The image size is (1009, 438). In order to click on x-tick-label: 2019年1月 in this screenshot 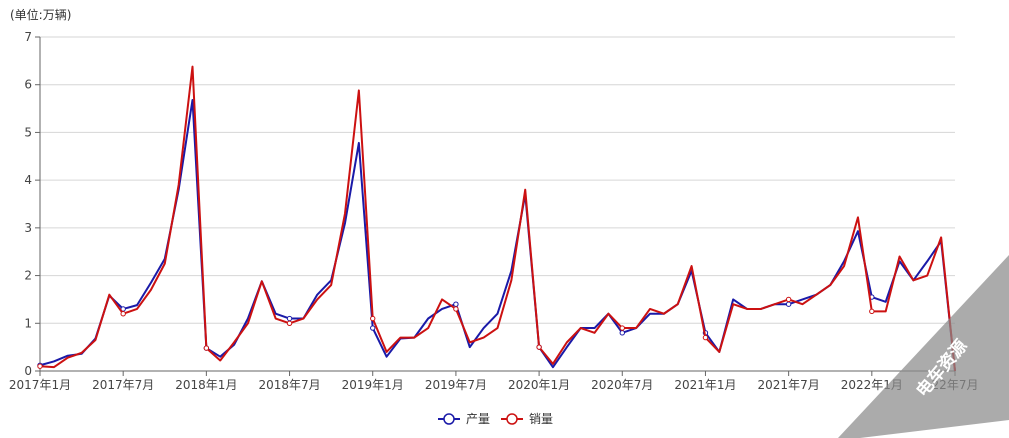, I will do `click(373, 385)`.